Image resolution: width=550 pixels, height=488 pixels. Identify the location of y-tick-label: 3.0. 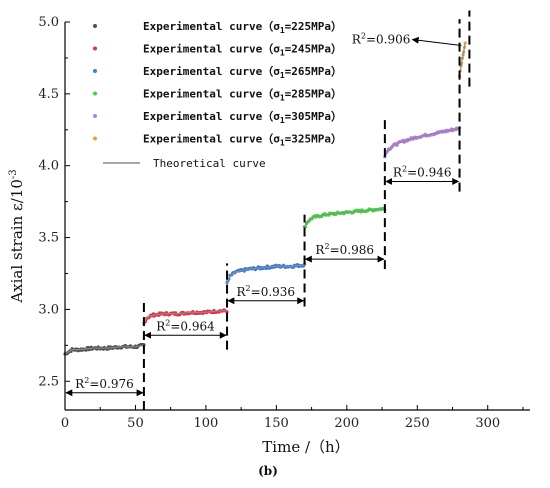
(48, 309).